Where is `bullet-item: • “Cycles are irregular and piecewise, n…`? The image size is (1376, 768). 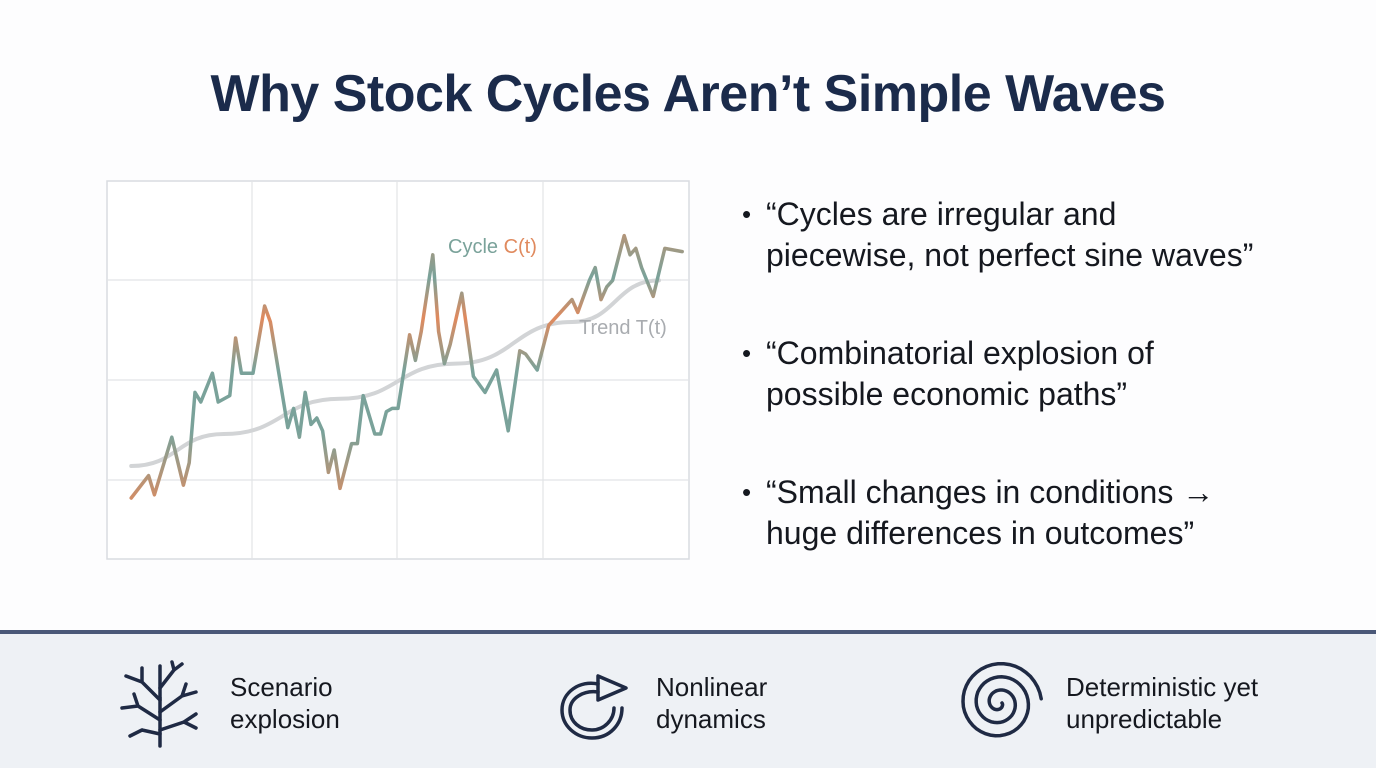
bullet-item: • “Cycles are irregular and piecewise, n… is located at coordinates (1042, 235).